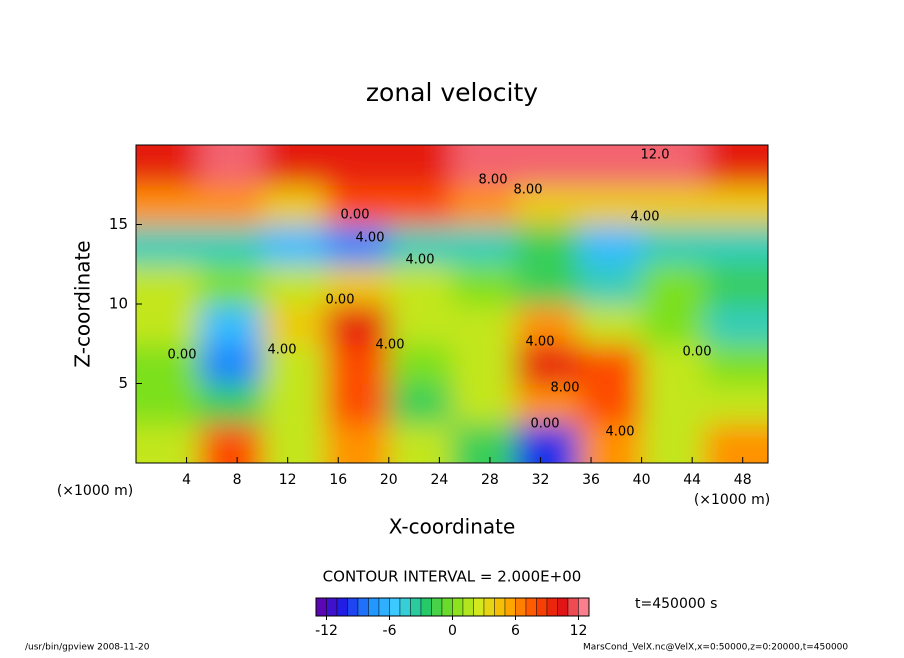 The image size is (904, 658). Describe the element at coordinates (528, 190) in the screenshot. I see `contour-label: 8.00` at that location.